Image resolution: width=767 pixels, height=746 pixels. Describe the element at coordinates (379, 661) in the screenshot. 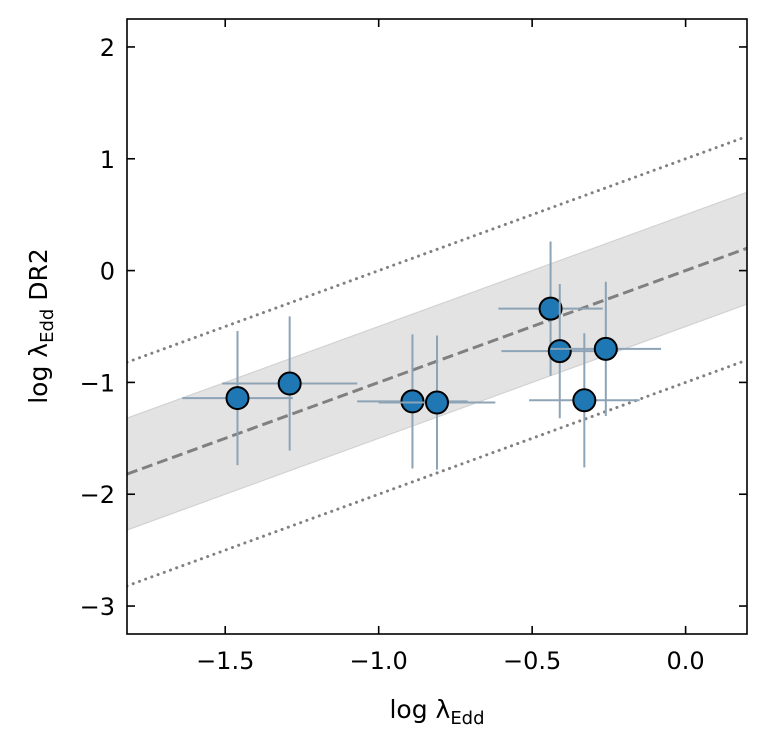

I see `x-tick-label: −1.0` at that location.